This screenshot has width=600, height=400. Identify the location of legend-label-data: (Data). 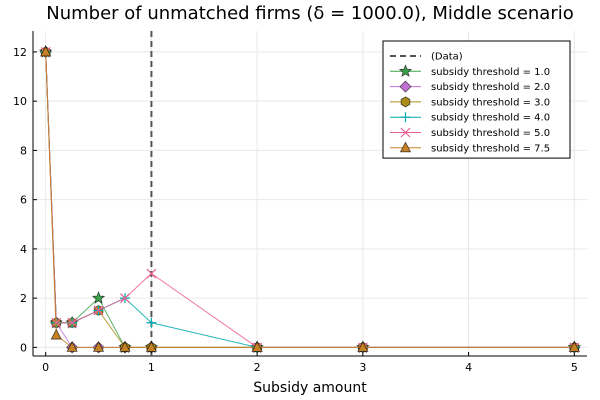
(447, 57).